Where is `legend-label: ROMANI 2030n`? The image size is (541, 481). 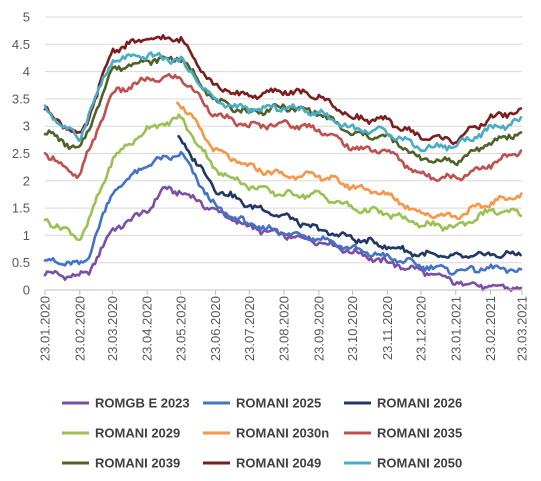 legend-label: ROMANI 2030n is located at coordinates (282, 433).